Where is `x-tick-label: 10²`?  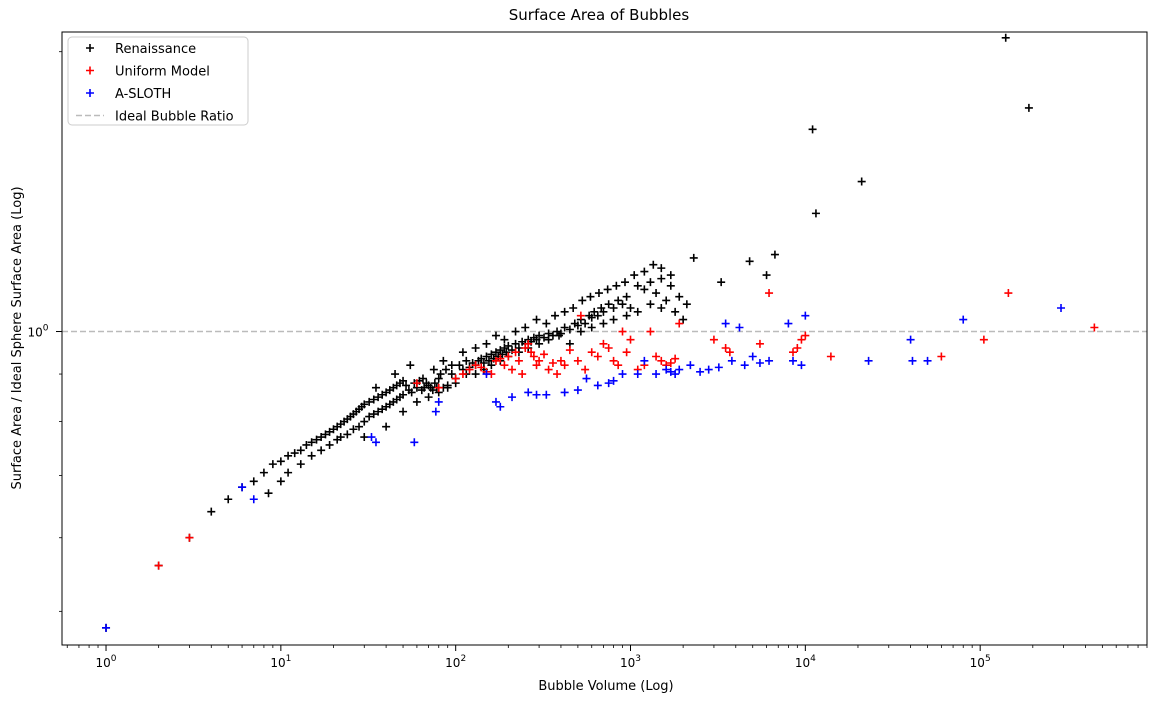
x-tick-label: 10² is located at coordinates (455, 662).